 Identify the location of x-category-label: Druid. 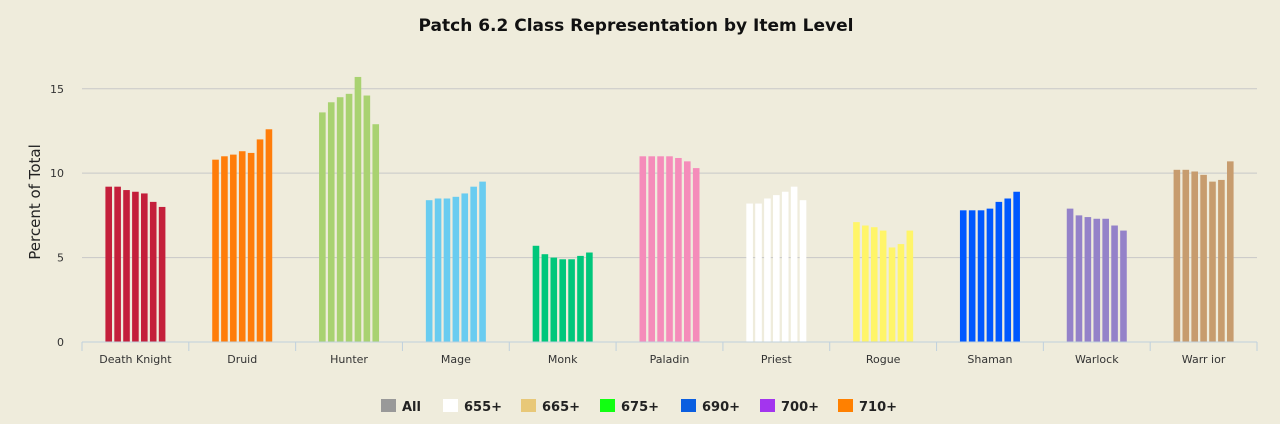
(242, 359).